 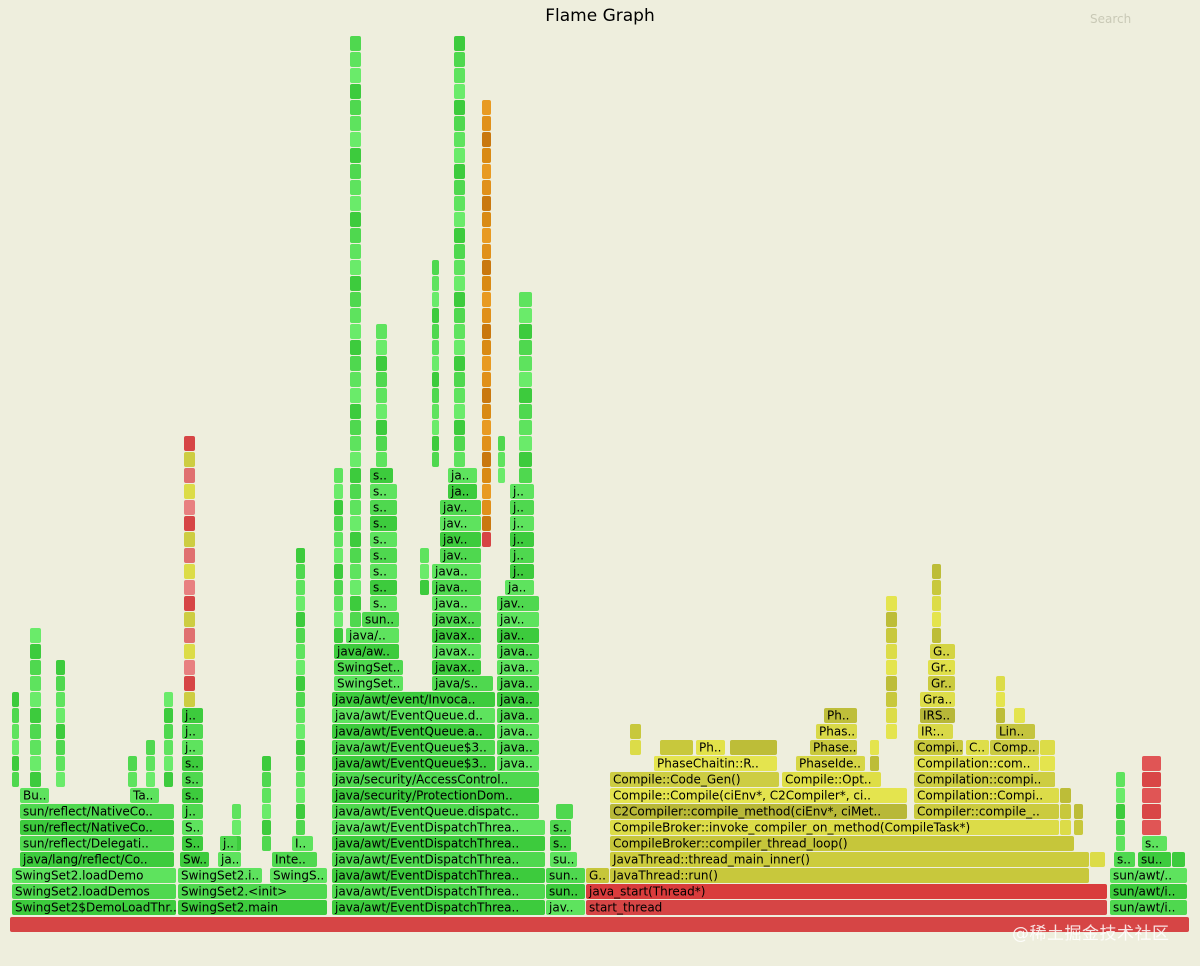 I want to click on stack-frame: Ta.., so click(x=144, y=795).